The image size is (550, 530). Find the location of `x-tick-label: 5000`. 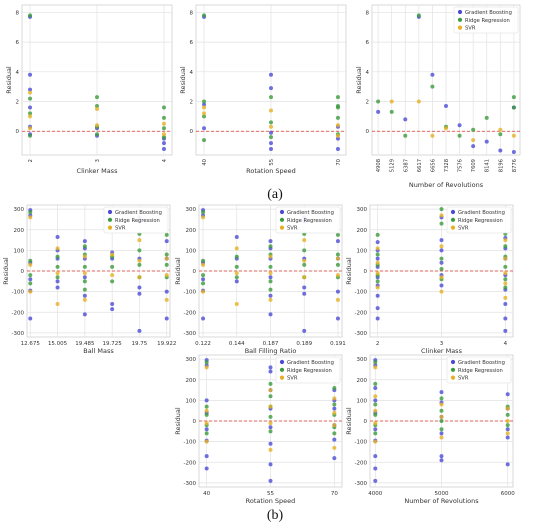

x-tick-label: 5000 is located at coordinates (442, 494).